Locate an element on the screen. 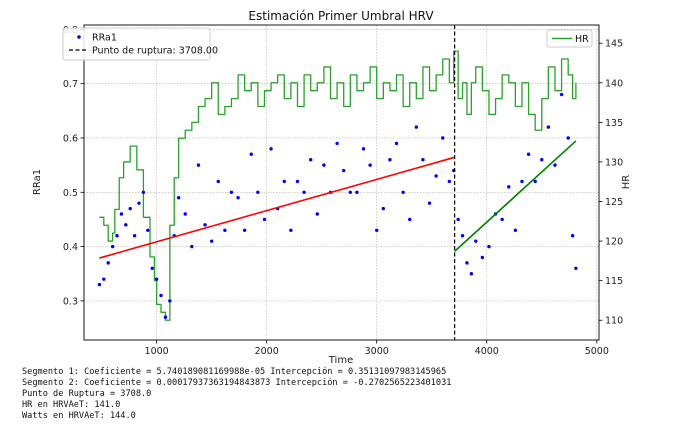  segment-1-line is located at coordinates (277, 207).